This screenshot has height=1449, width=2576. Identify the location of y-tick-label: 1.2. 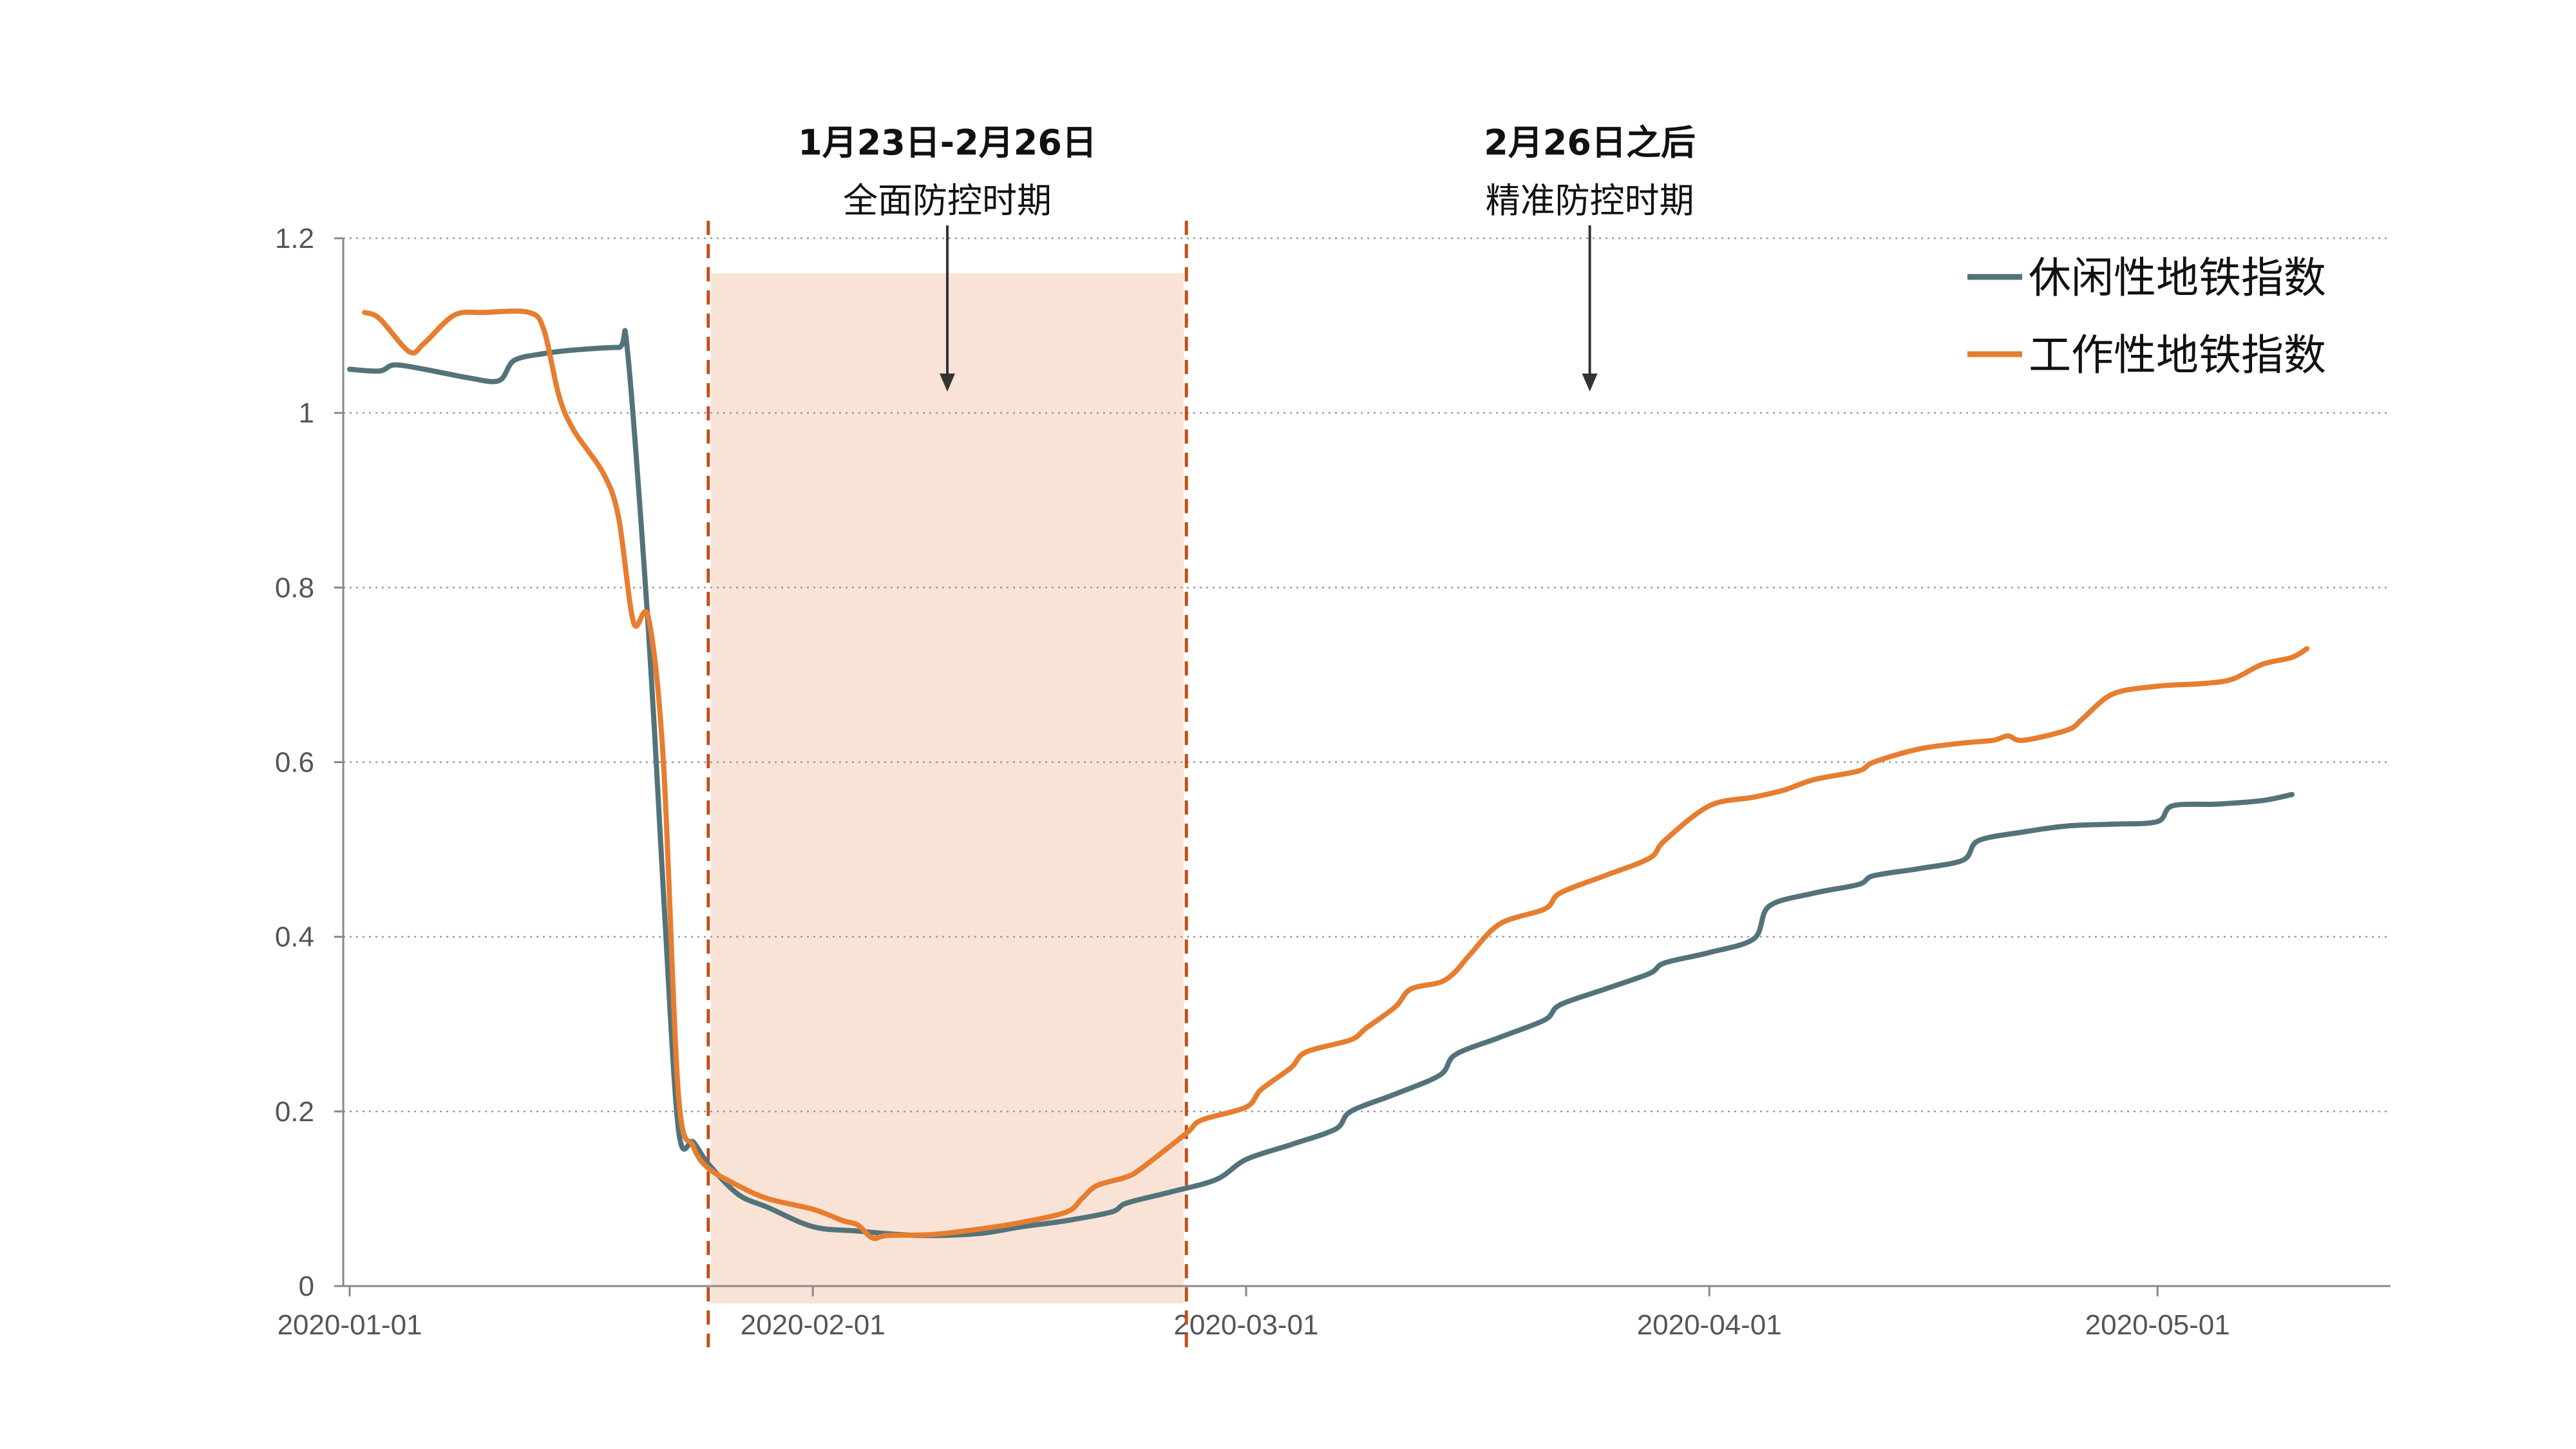
(294, 239).